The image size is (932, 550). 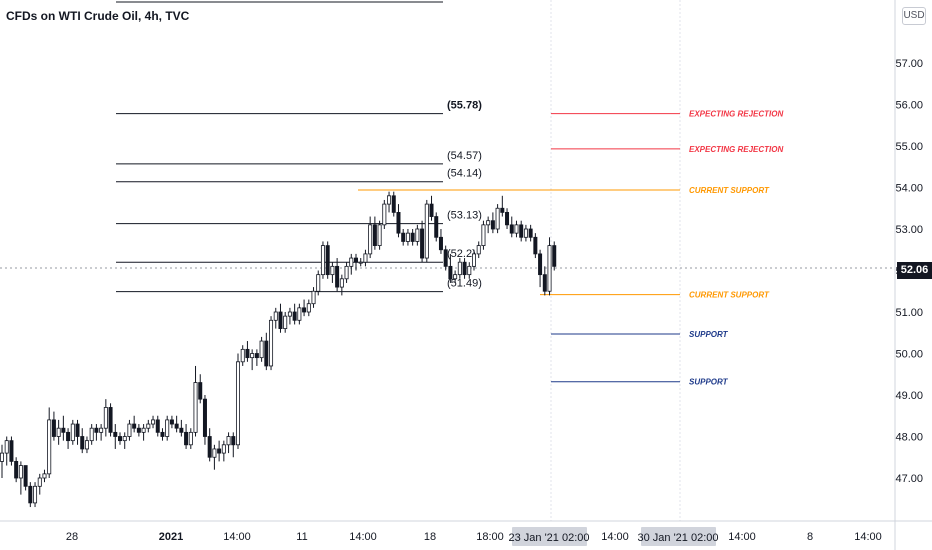 What do you see at coordinates (464, 174) in the screenshot?
I see `fib-label: (54.14)` at bounding box center [464, 174].